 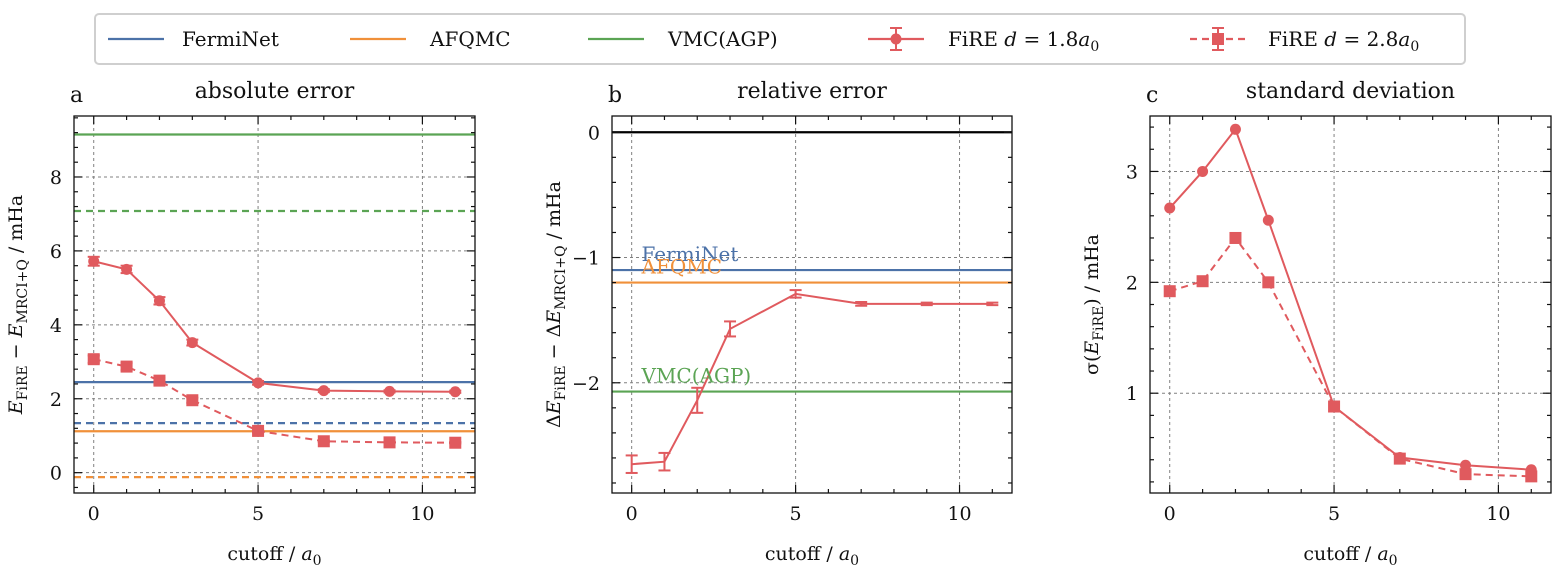 I want to click on legend-frame, so click(x=780, y=39).